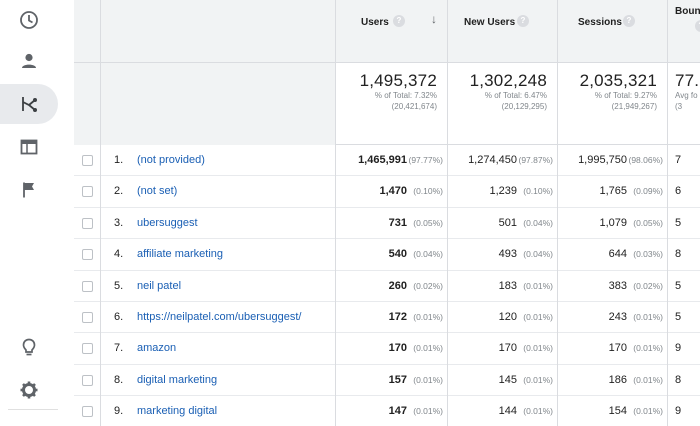 The image size is (700, 426). I want to click on bounce-rate-value: 7, so click(678, 160).